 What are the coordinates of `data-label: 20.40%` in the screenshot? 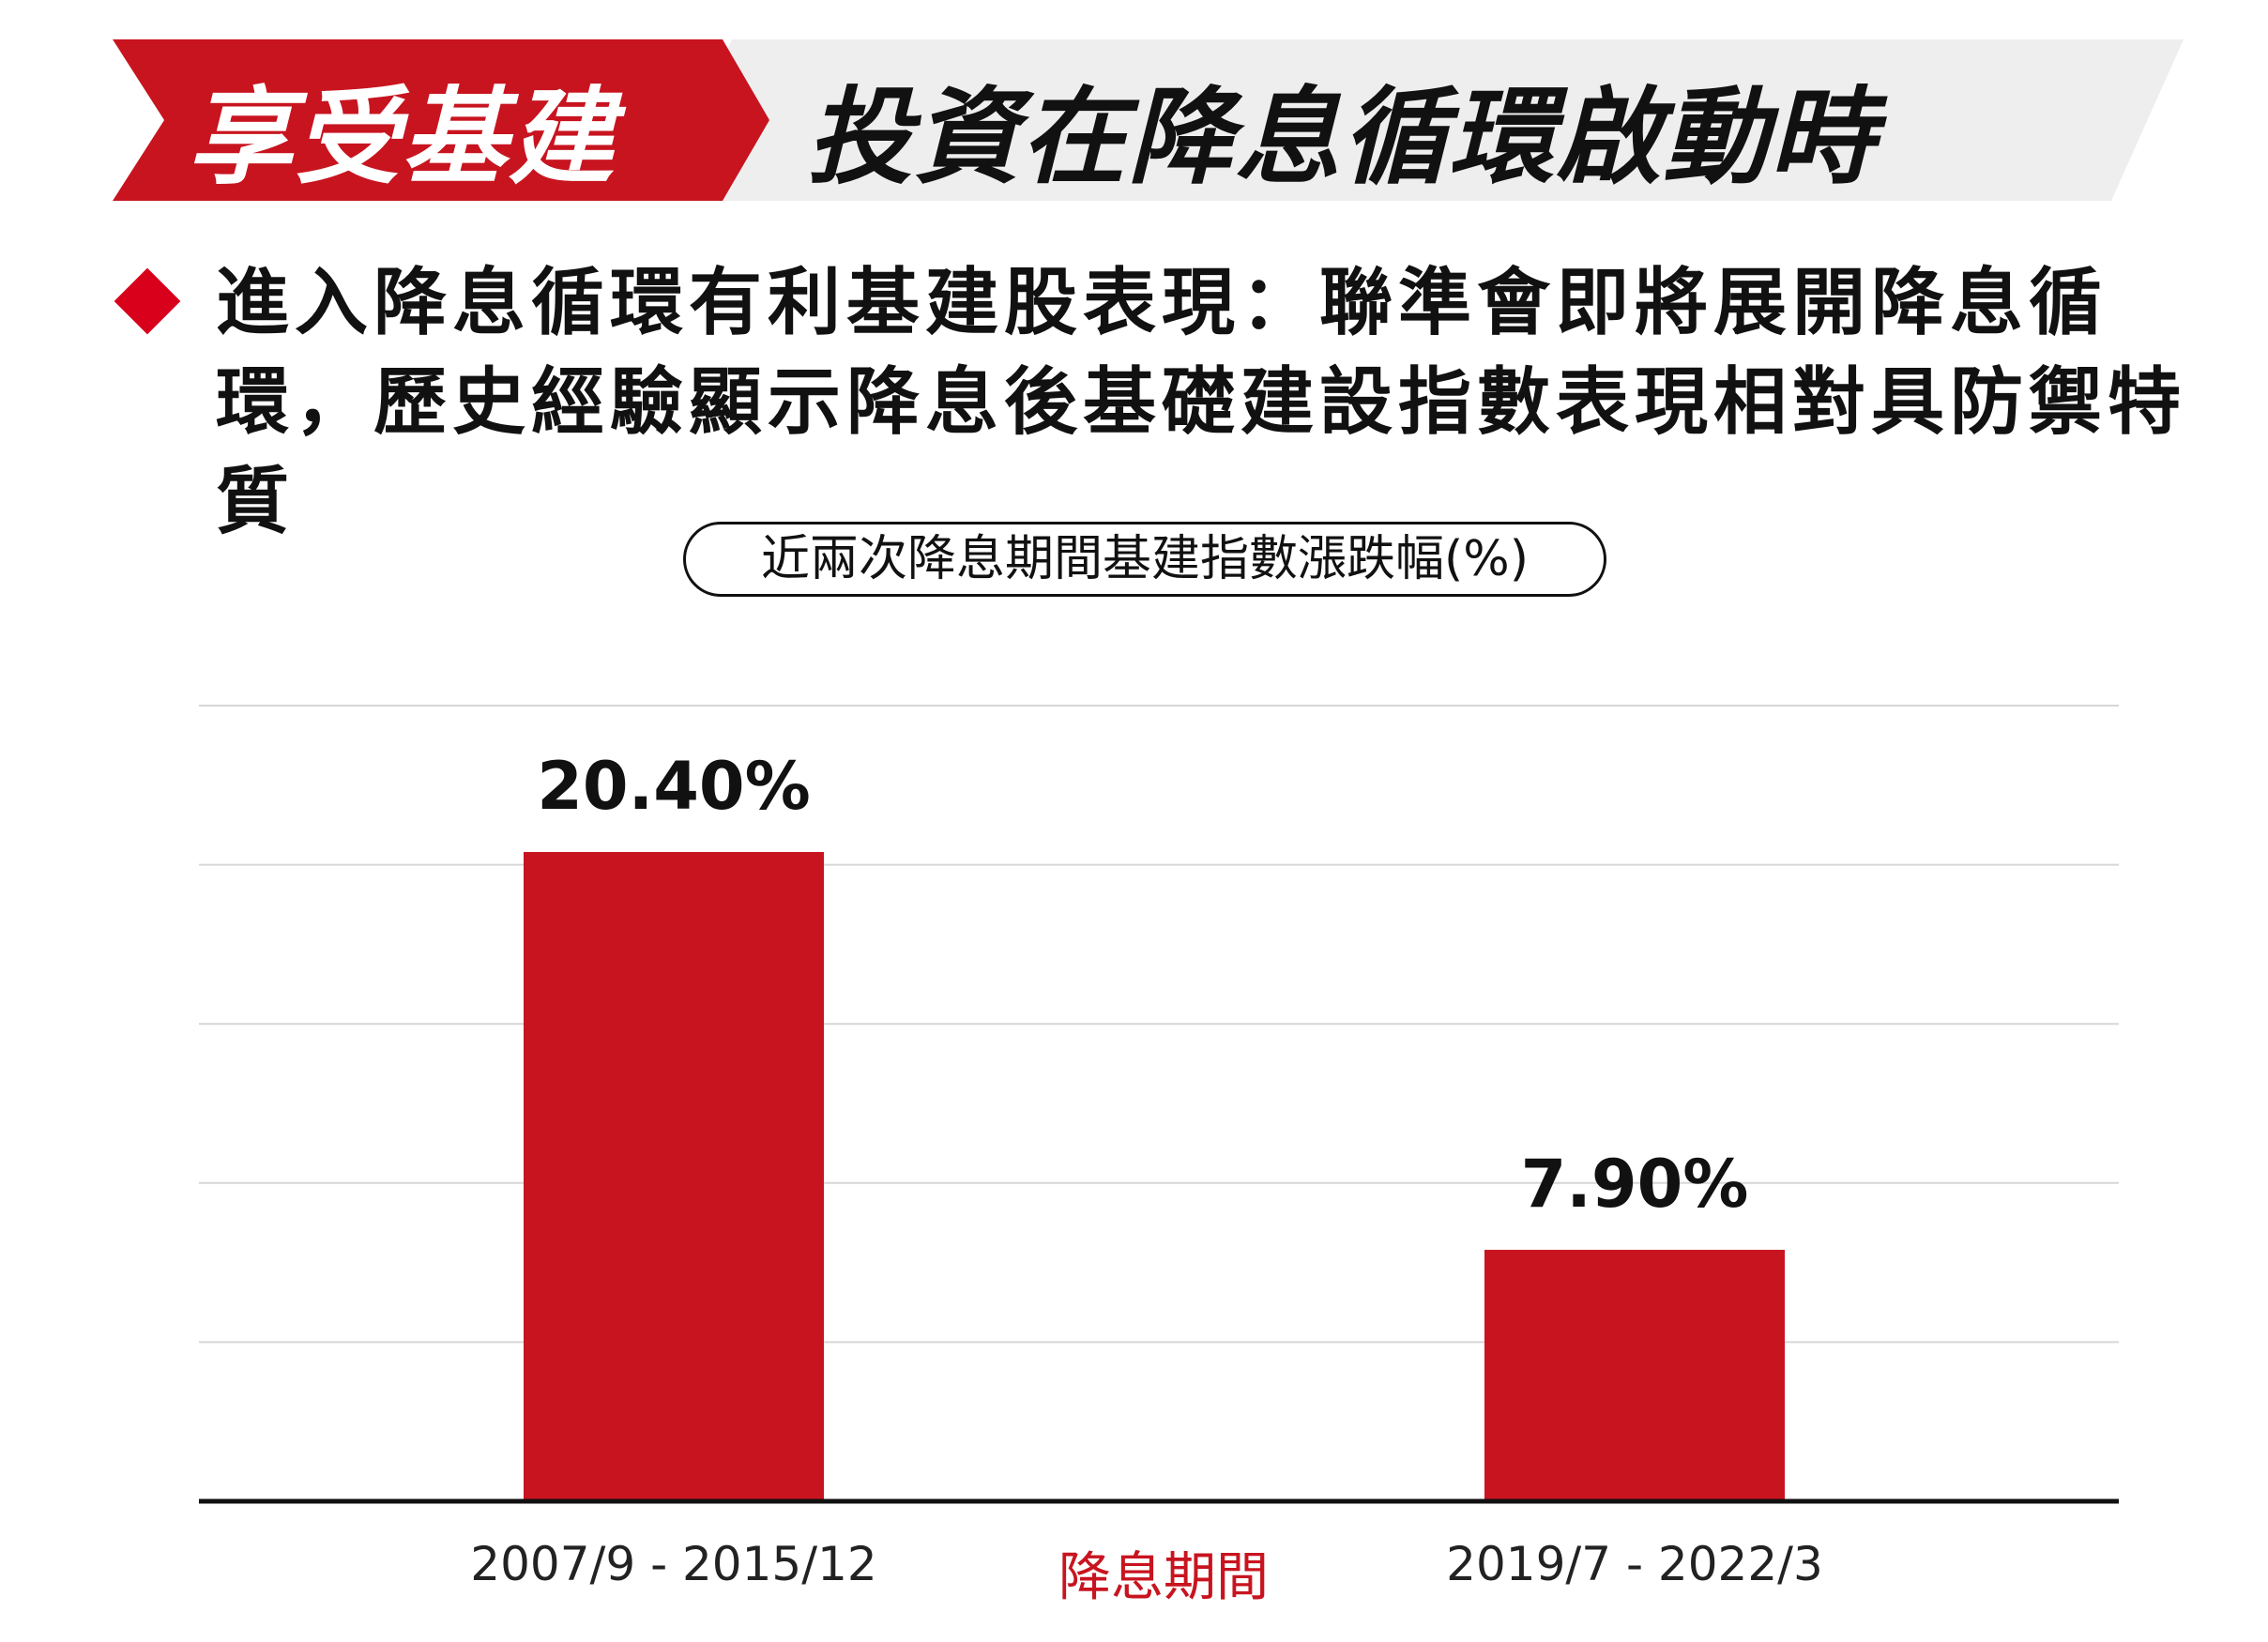 It's located at (674, 787).